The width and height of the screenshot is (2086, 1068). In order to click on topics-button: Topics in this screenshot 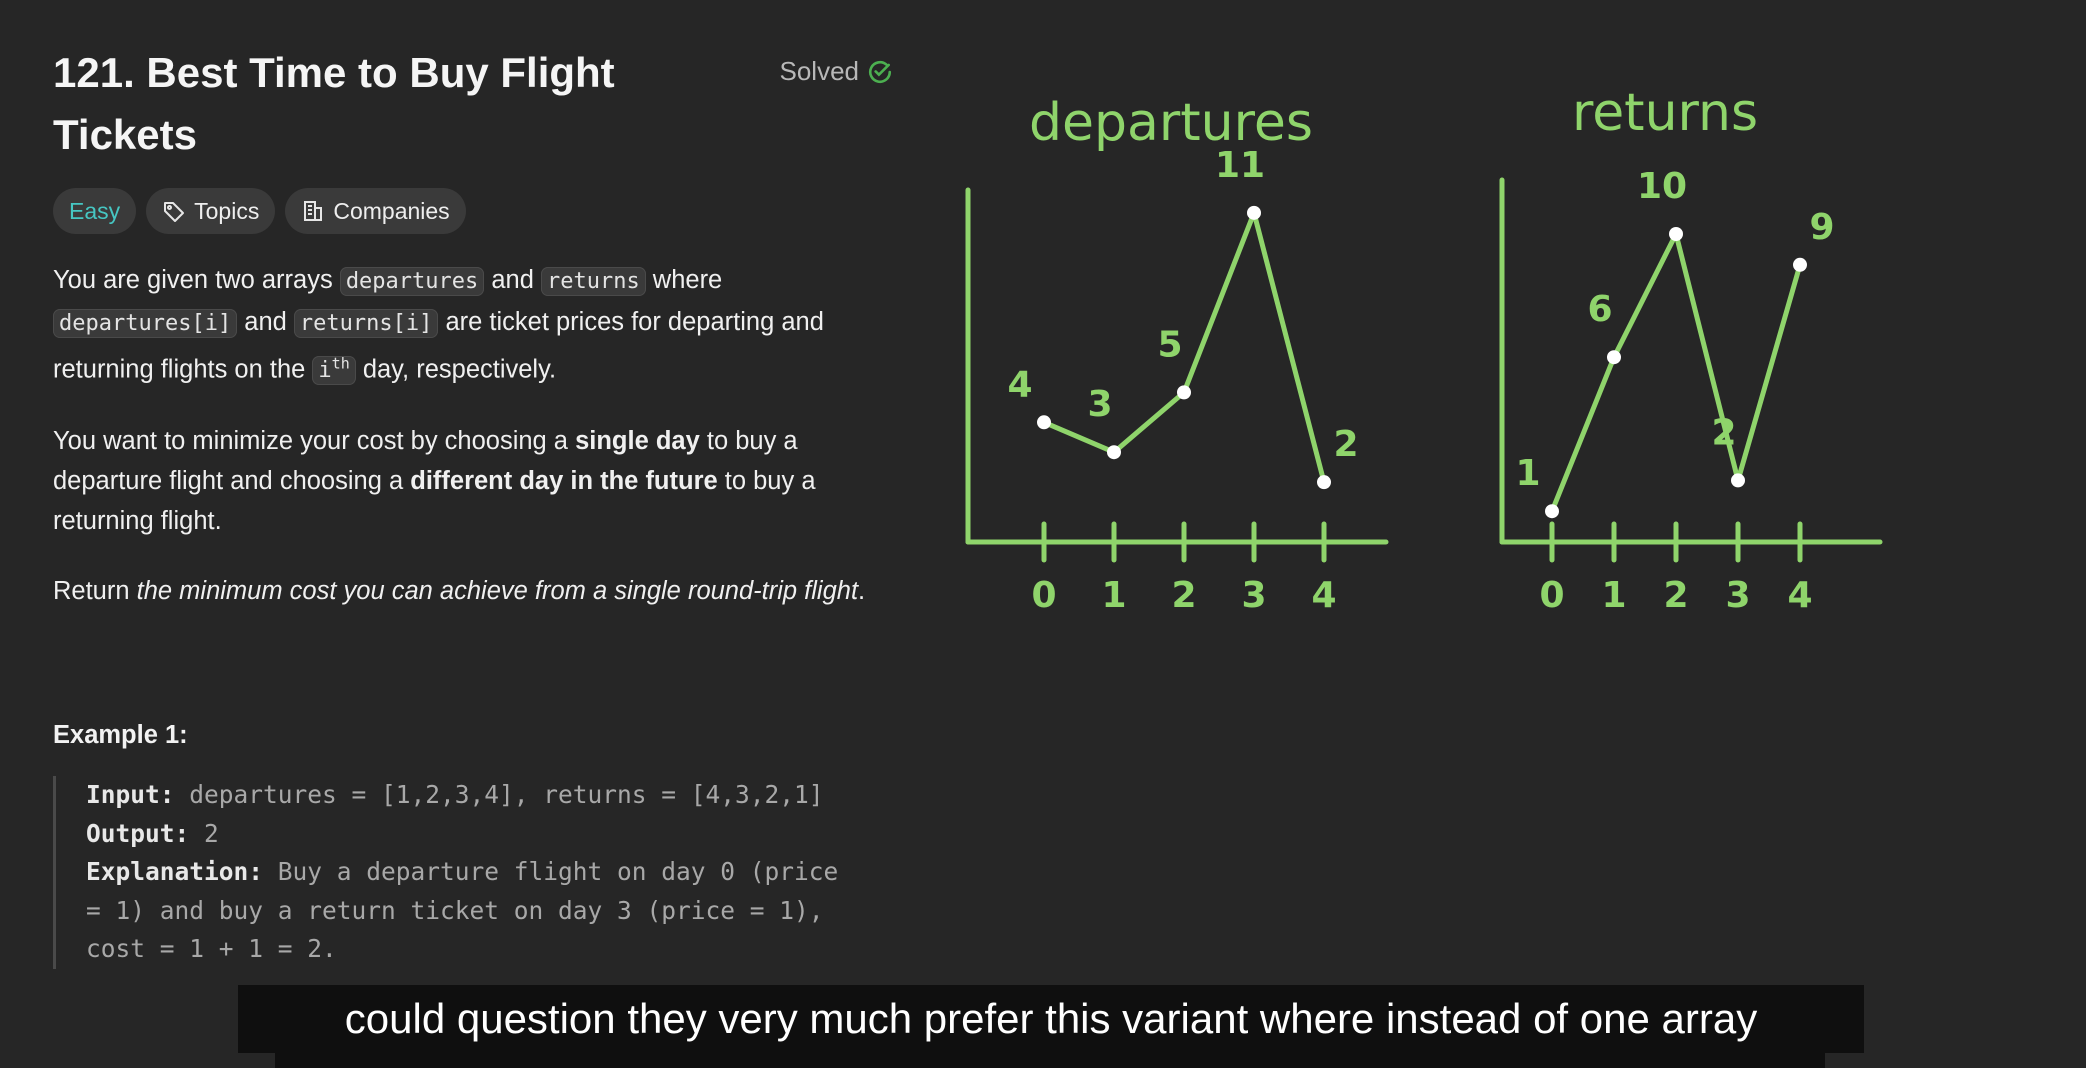, I will do `click(211, 211)`.